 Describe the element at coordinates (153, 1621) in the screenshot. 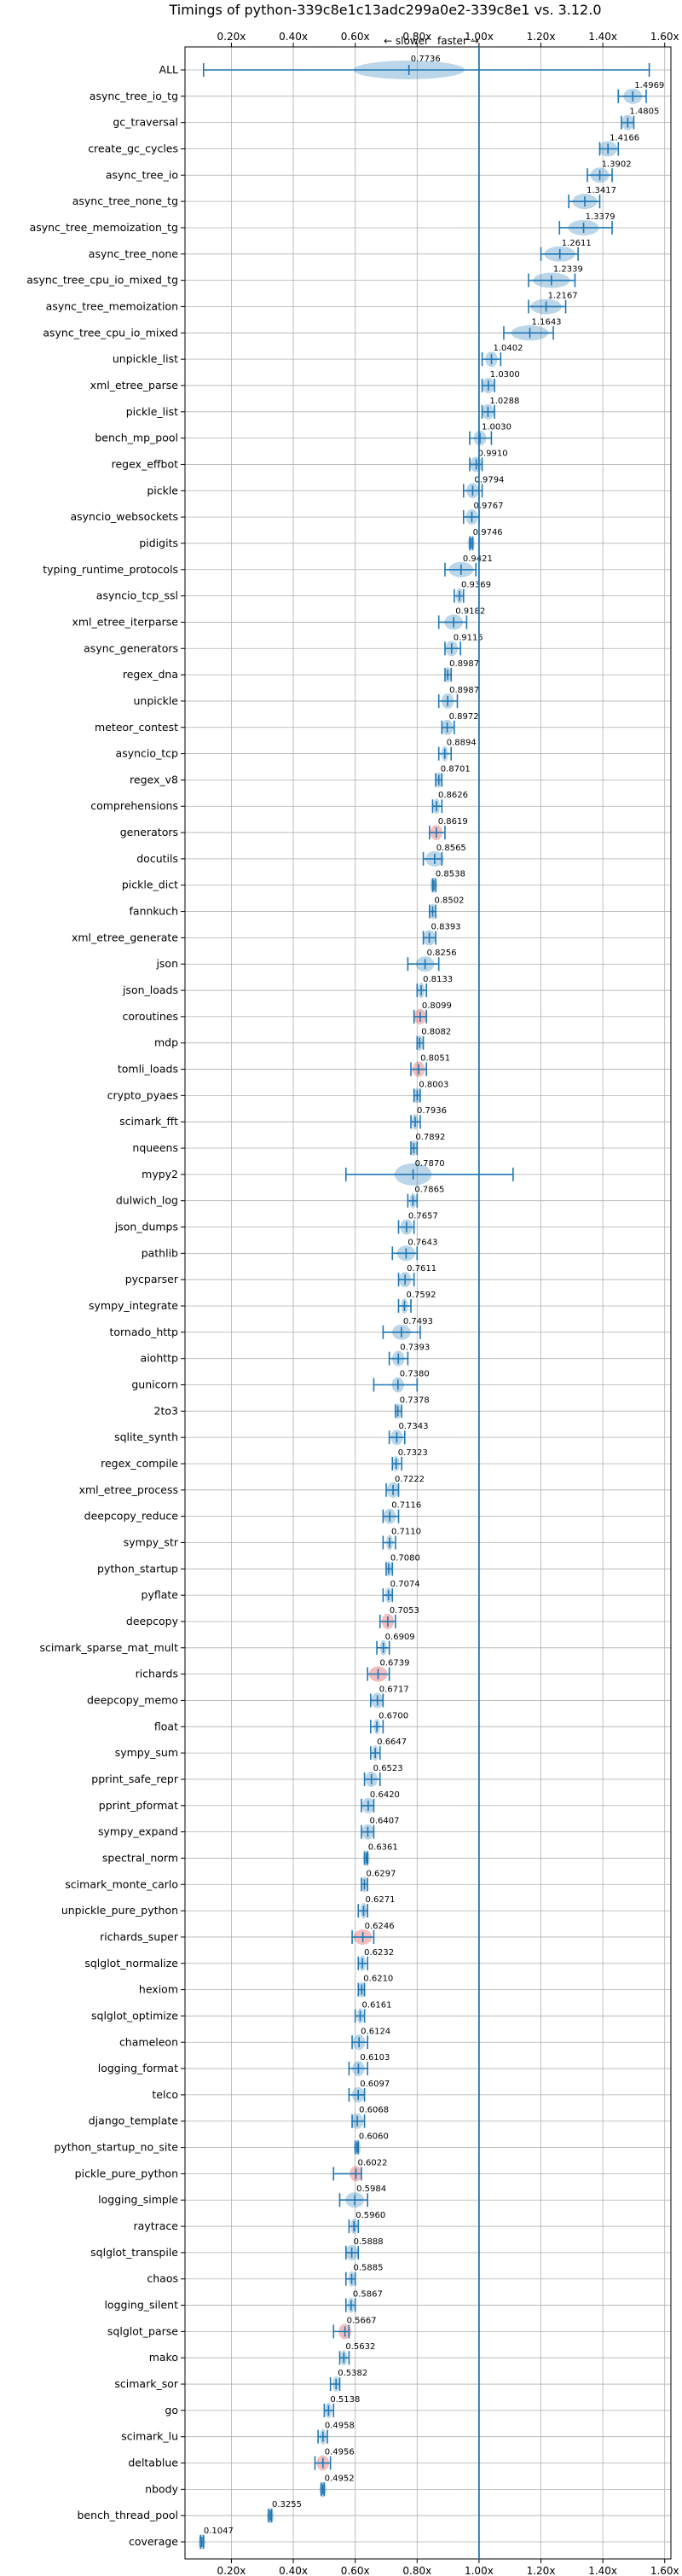

I see `benchmark-label: deepcopy` at that location.